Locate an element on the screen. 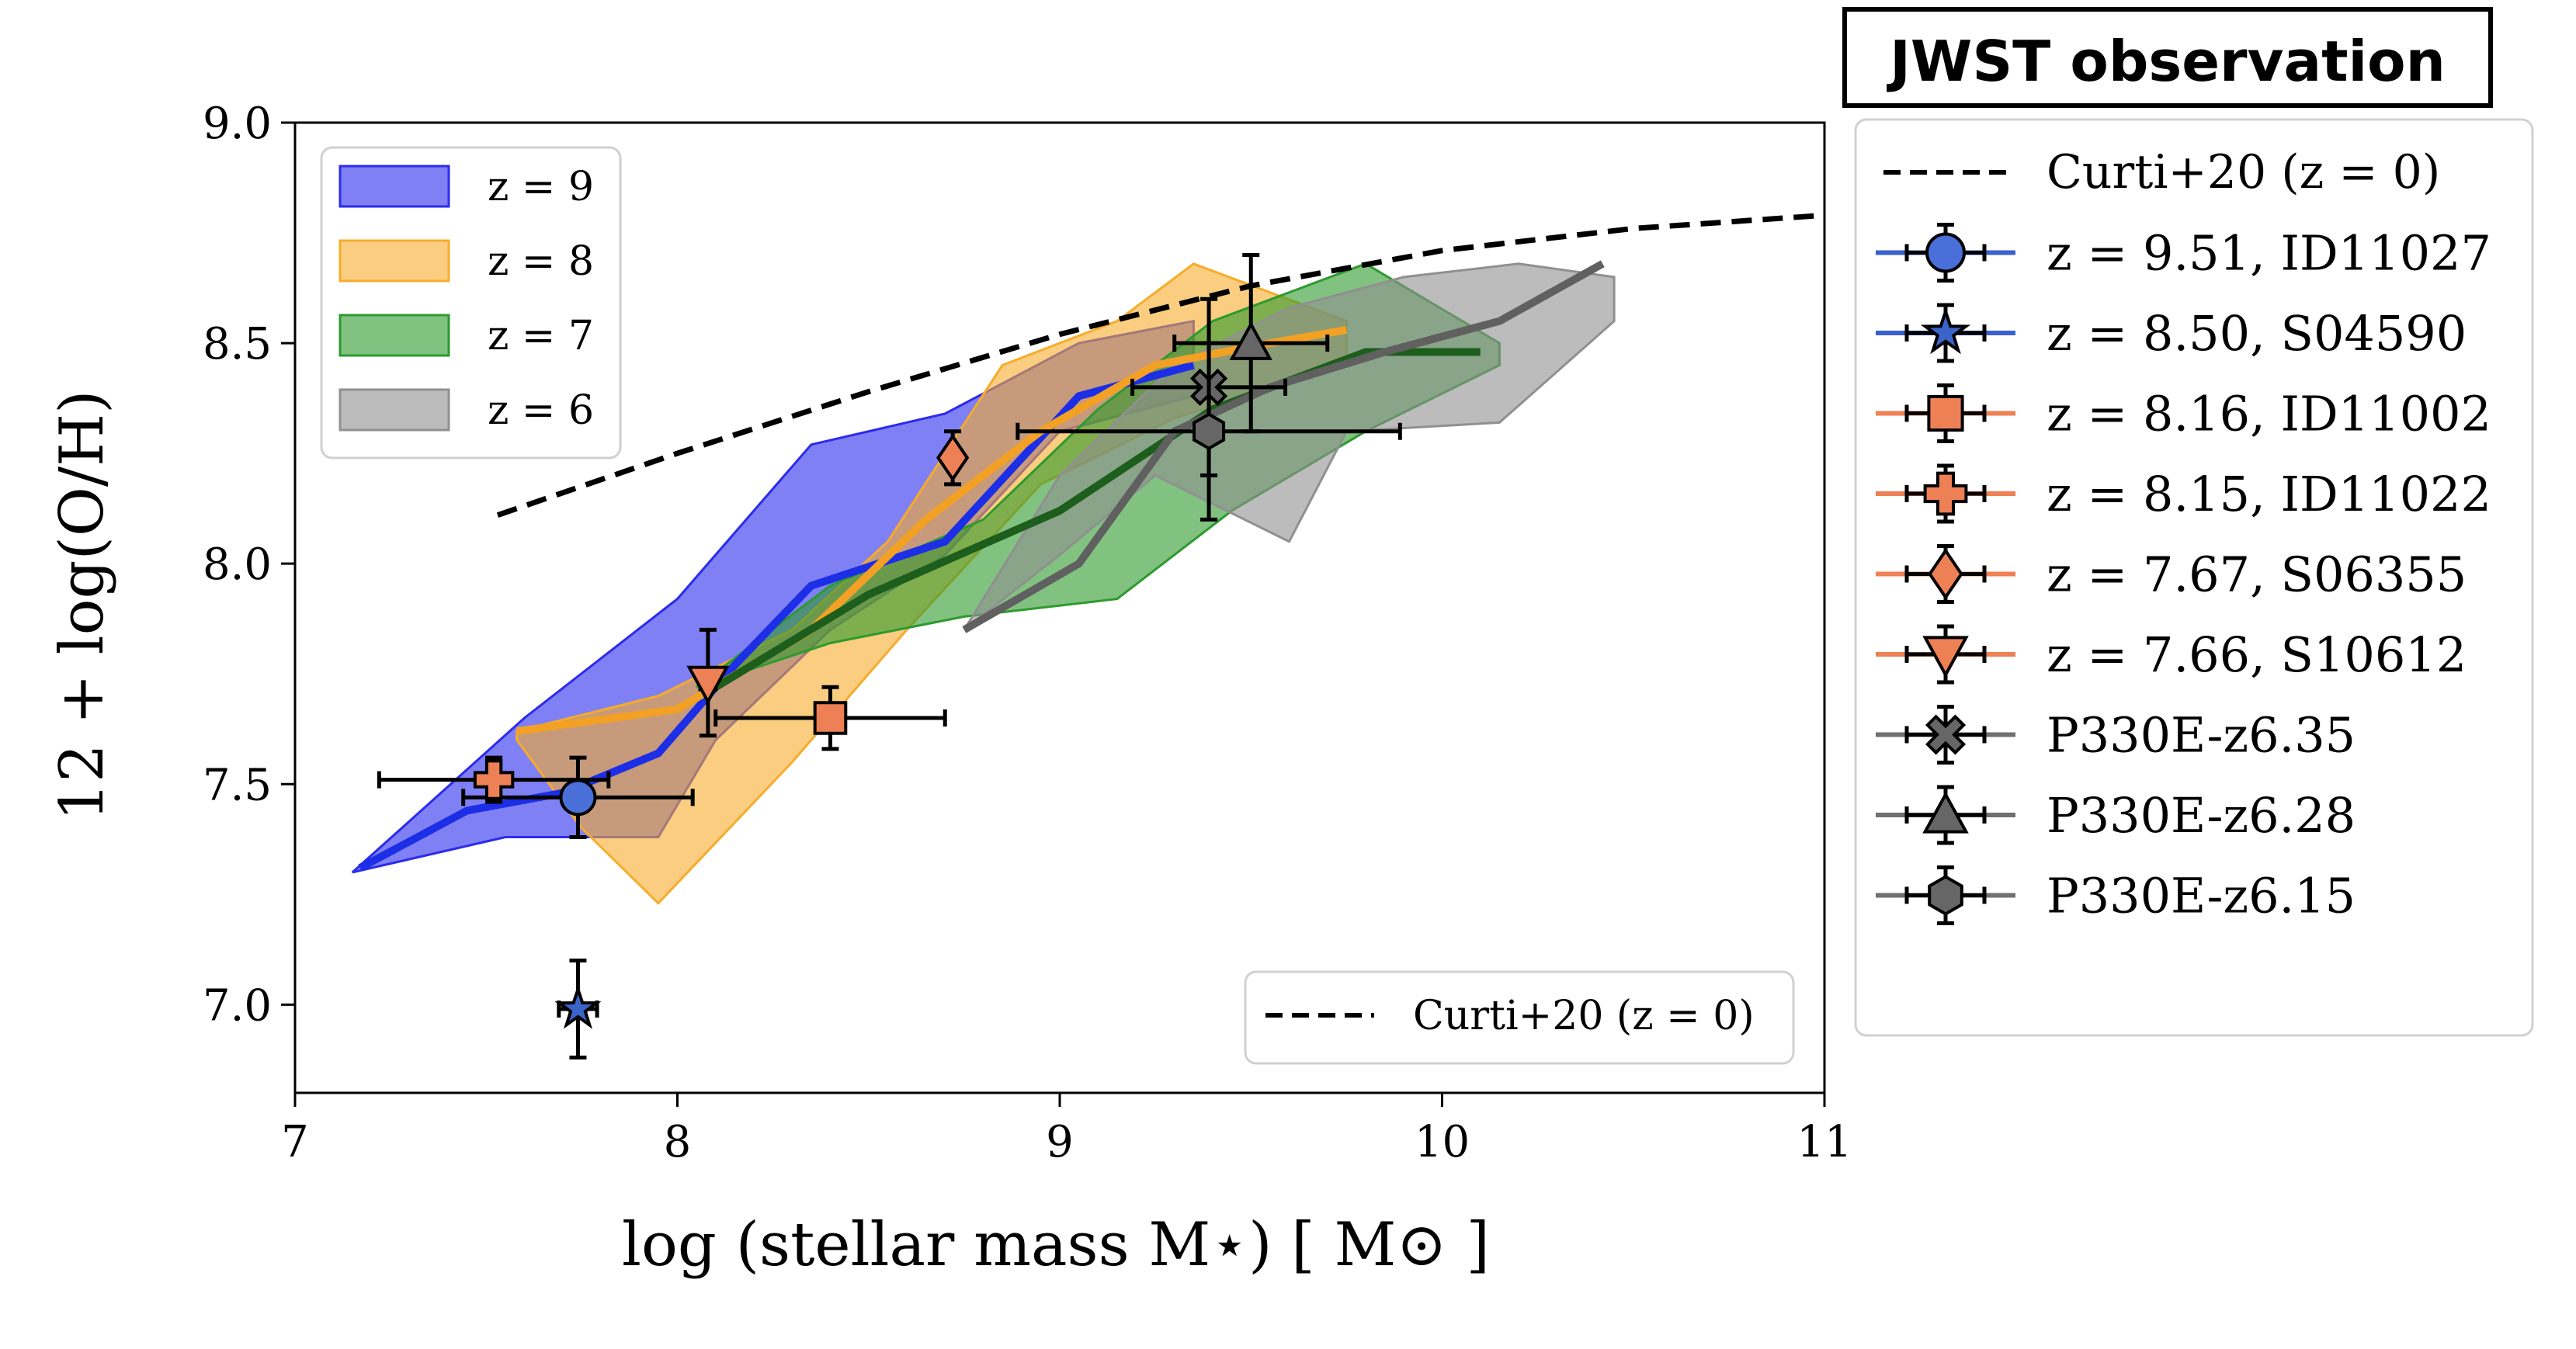  y-tick-label: 7.5 is located at coordinates (238, 785).